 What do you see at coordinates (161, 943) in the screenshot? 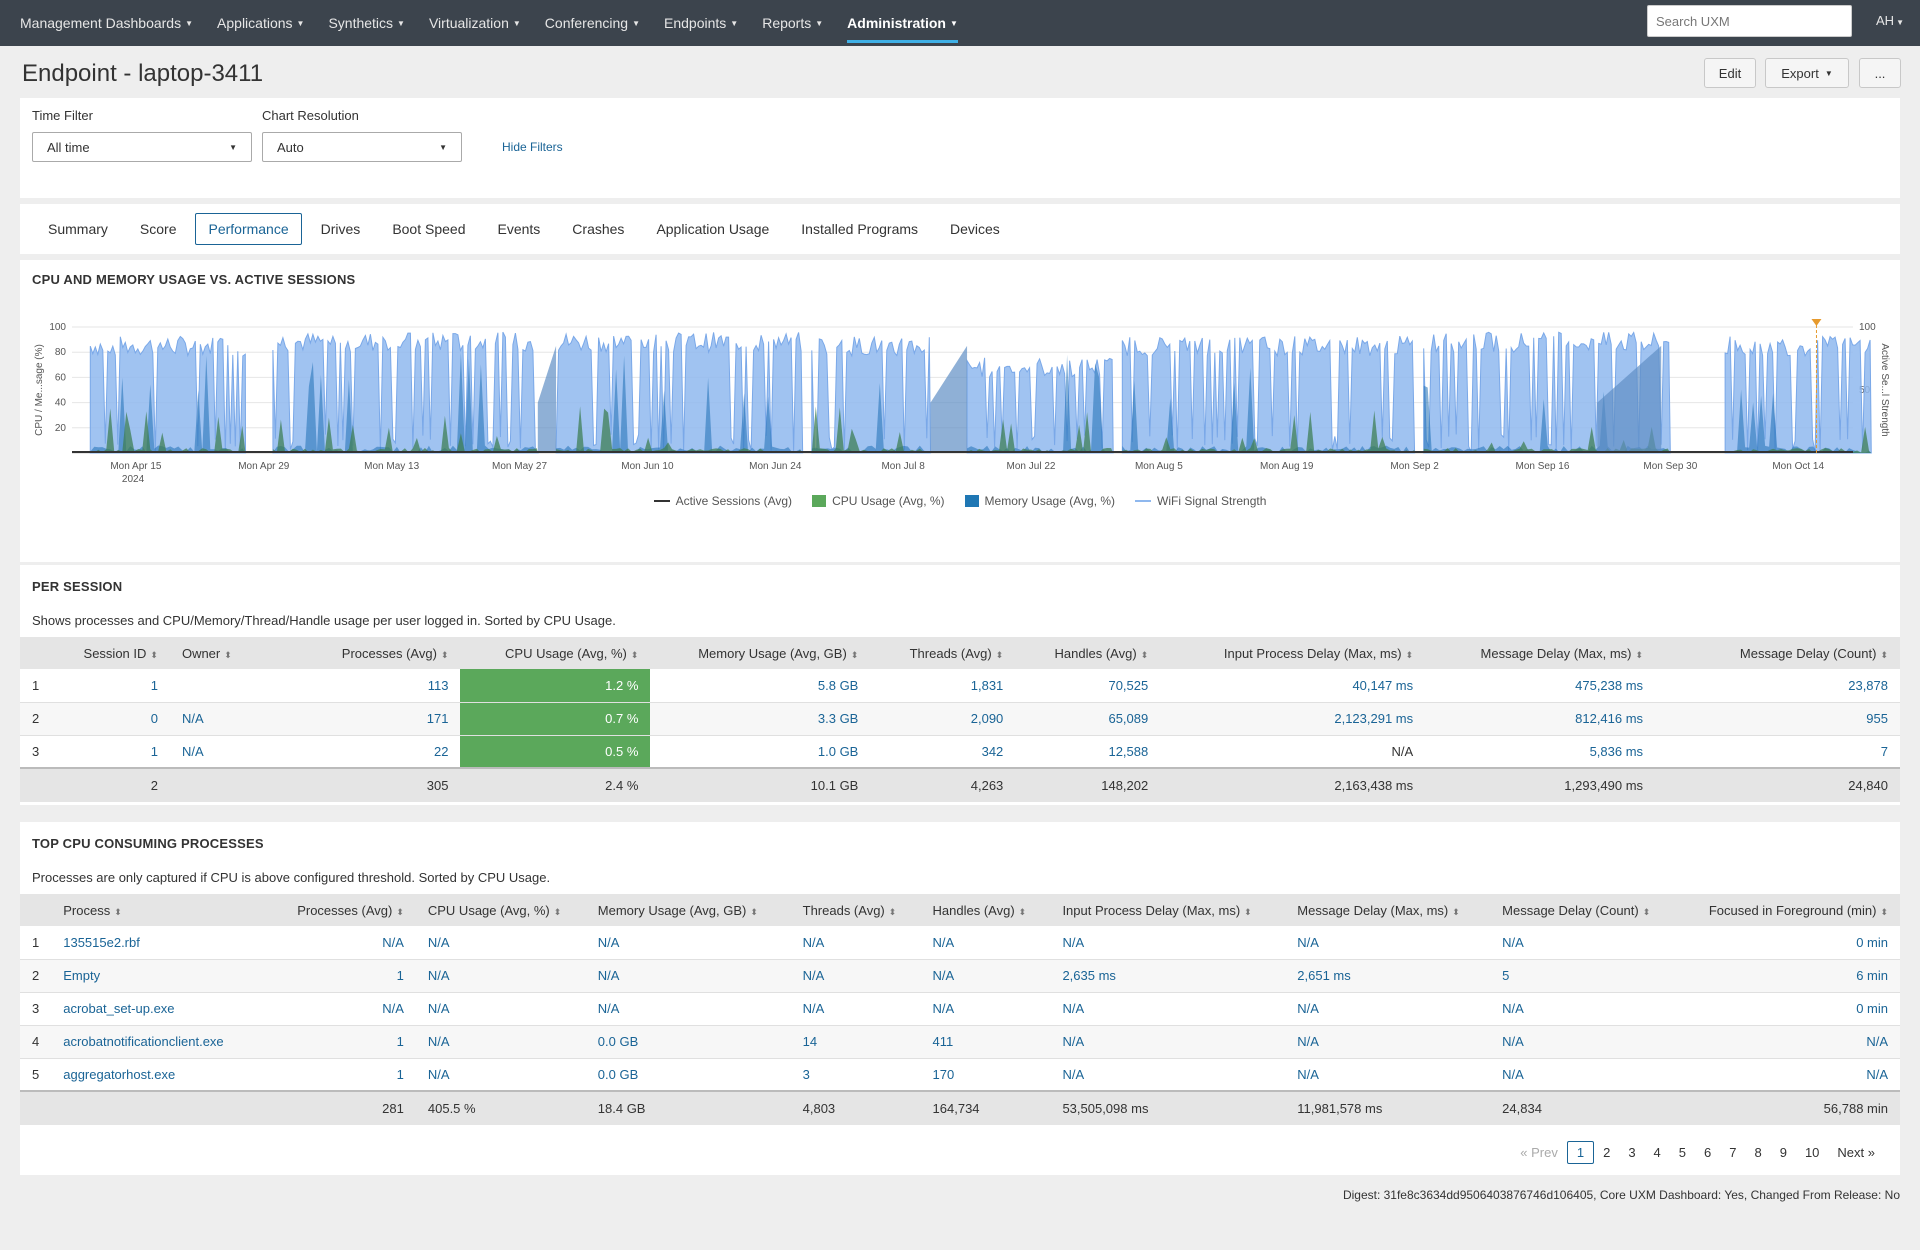
I see `cell-process: 135515e2.rbf` at bounding box center [161, 943].